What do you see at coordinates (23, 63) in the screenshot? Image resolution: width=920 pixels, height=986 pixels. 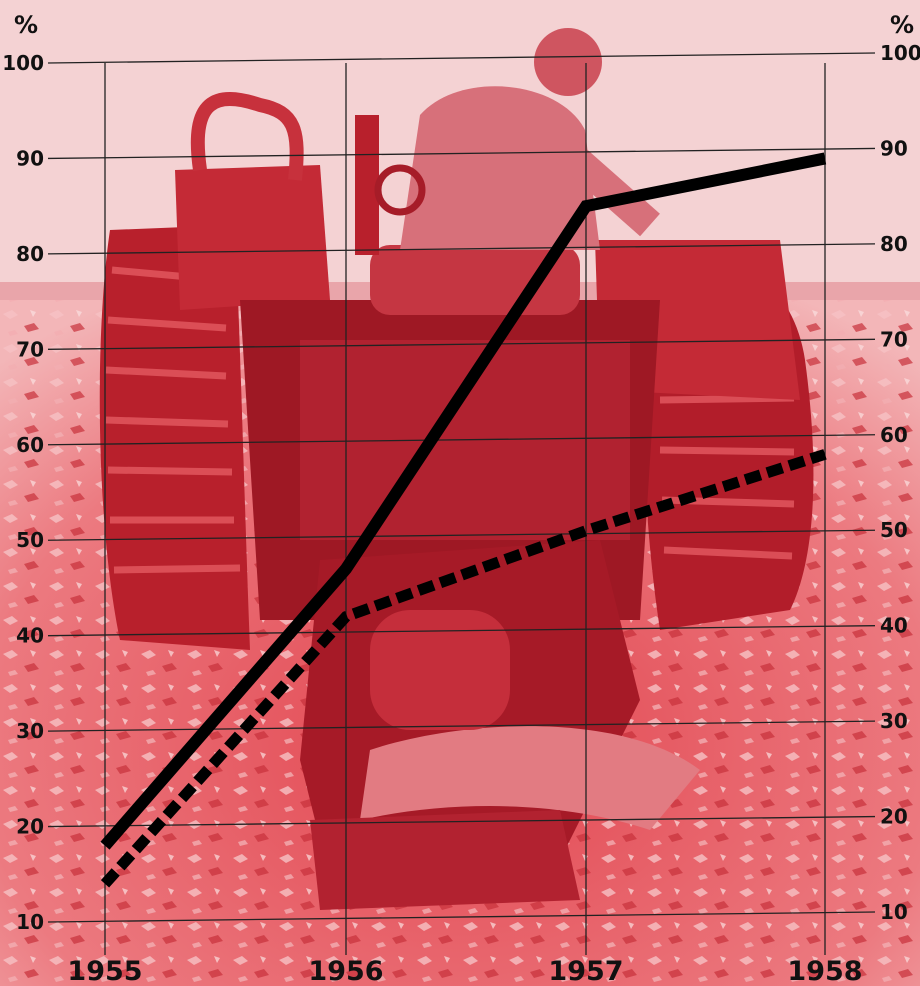 I see `y-tick-label-left: 100` at bounding box center [23, 63].